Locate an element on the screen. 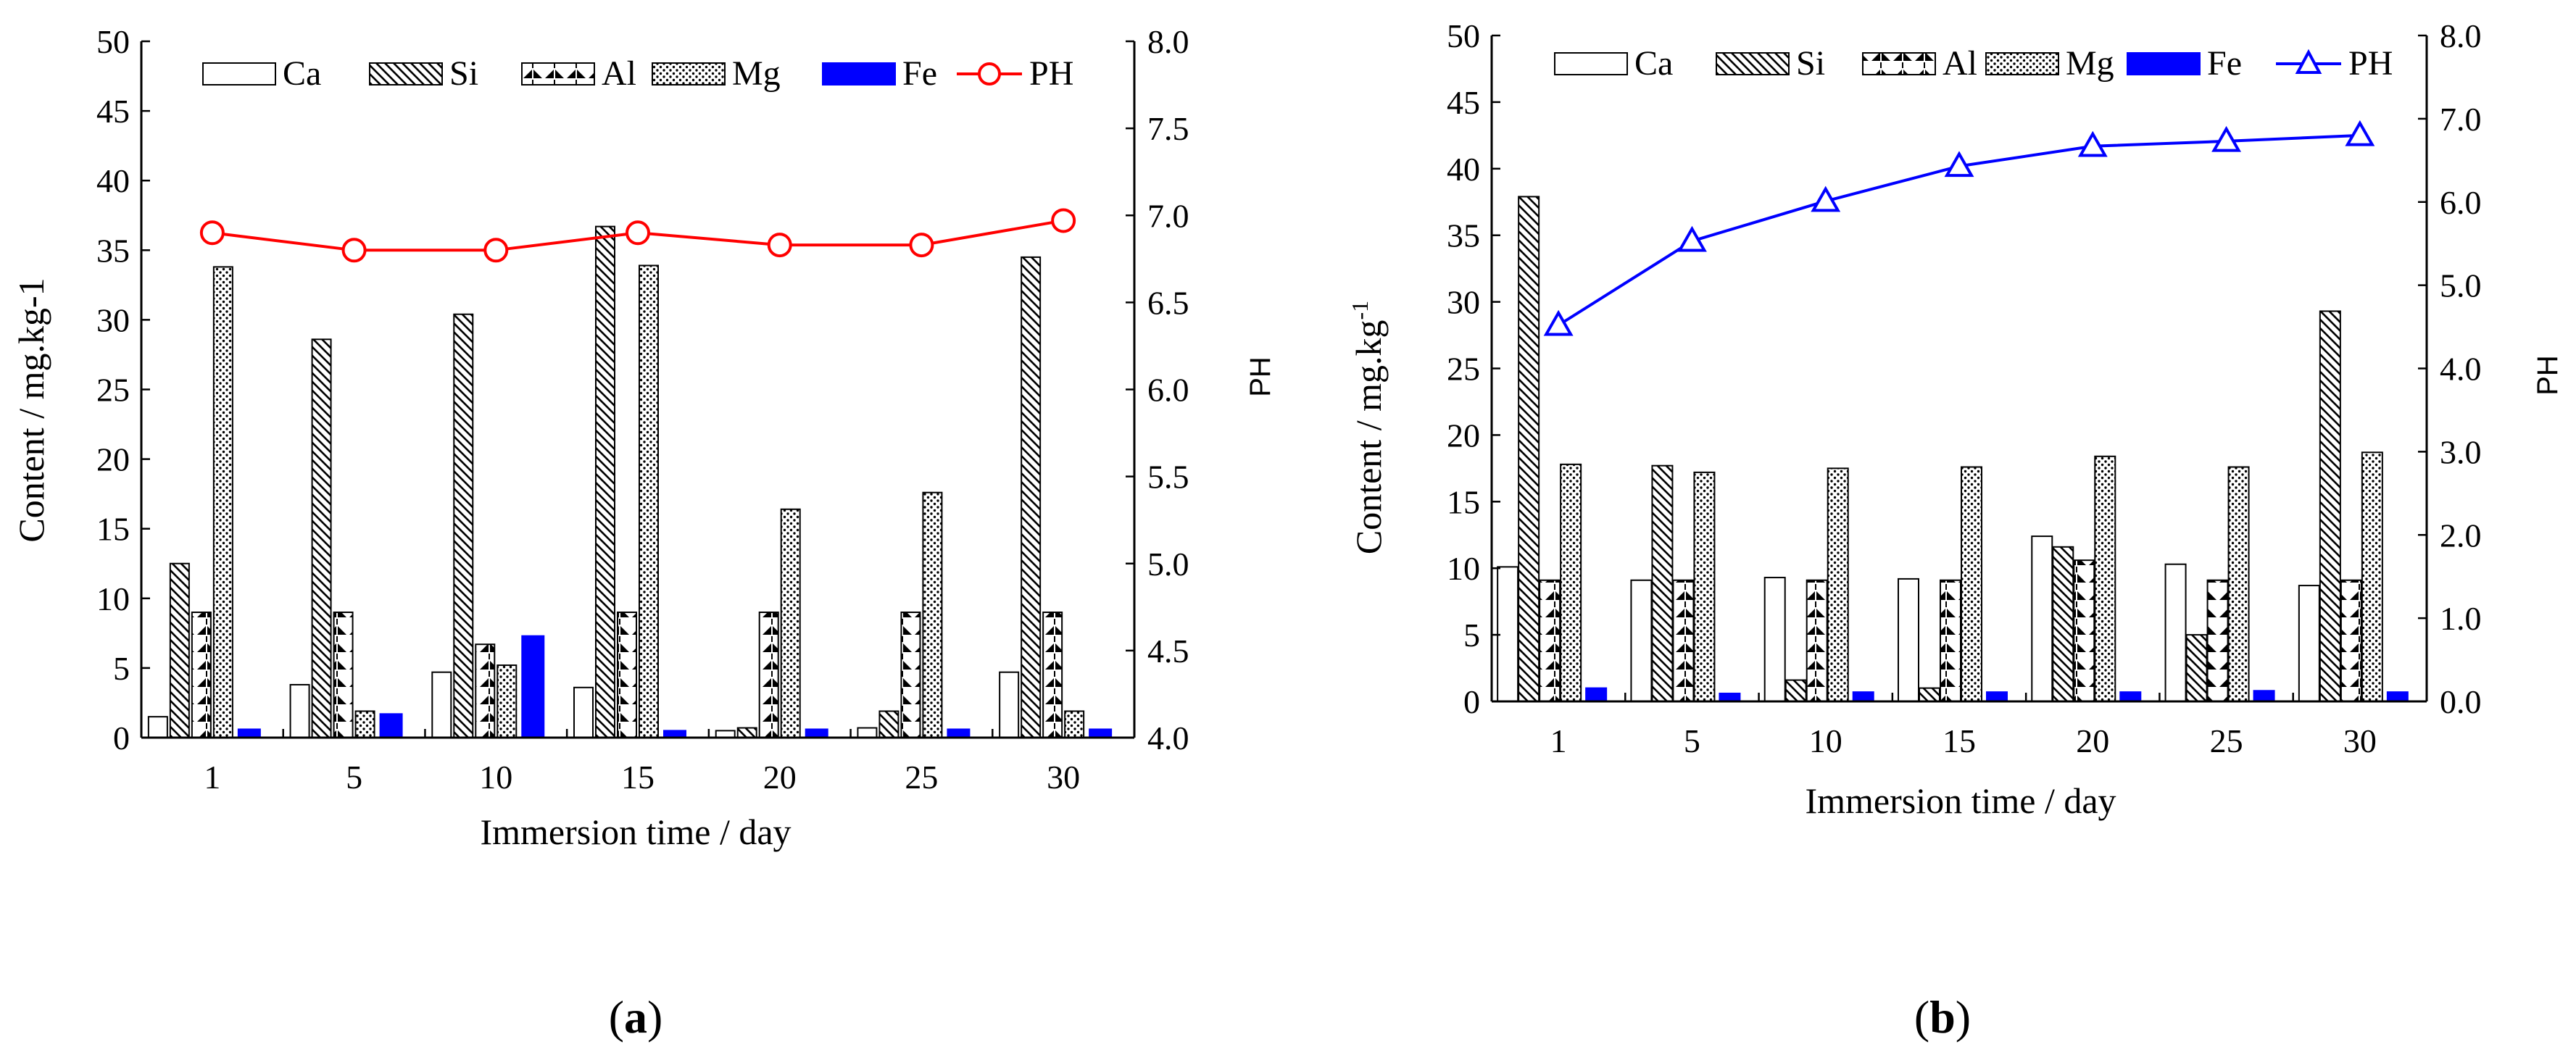  panel-b-y2-tick-label: 3.0 is located at coordinates (2461, 451).